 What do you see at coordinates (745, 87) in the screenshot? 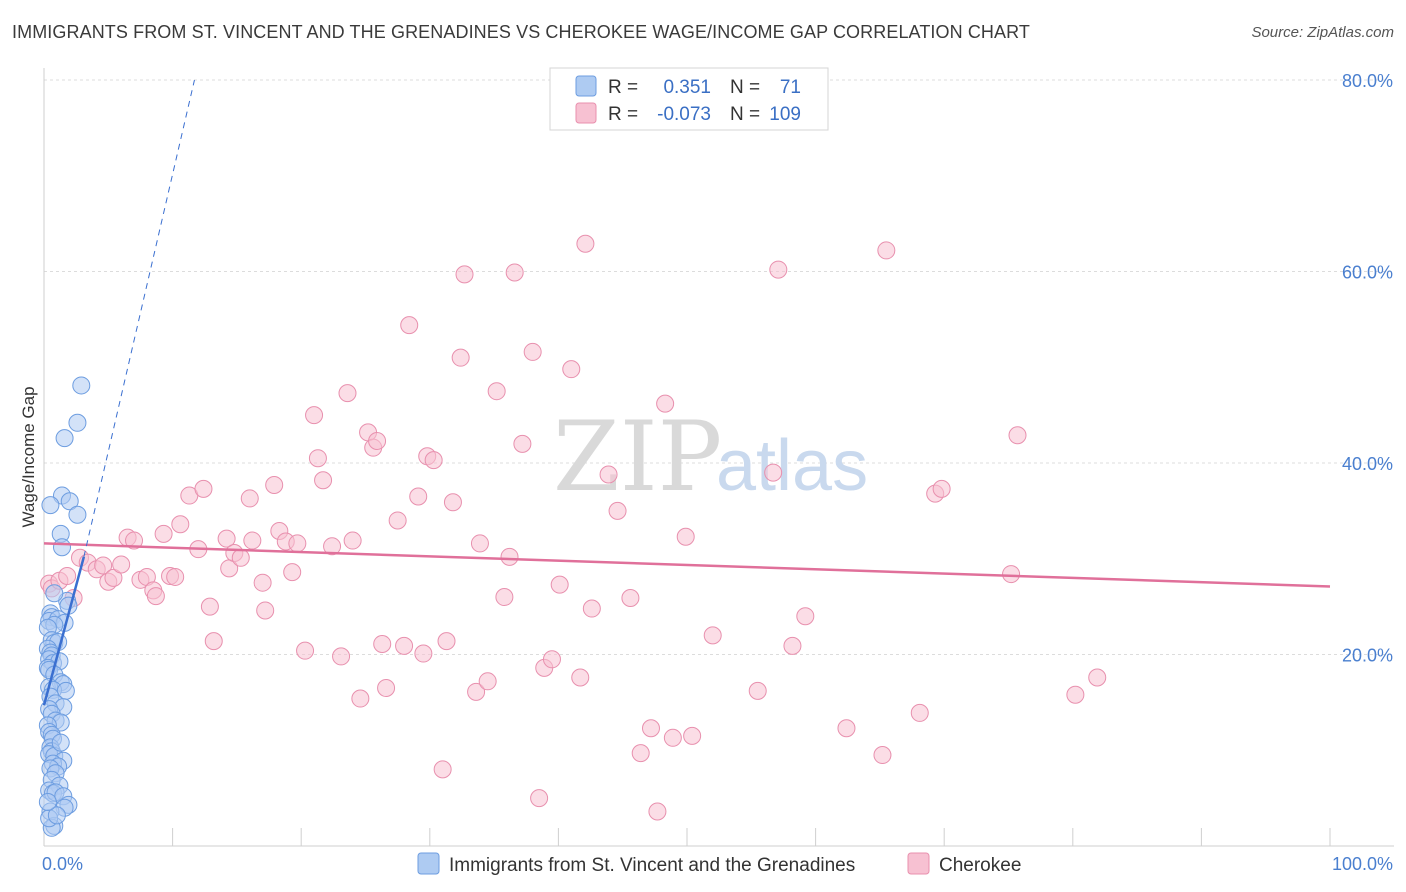
I see `legend-top-n-label-blue: N =` at bounding box center [745, 87].